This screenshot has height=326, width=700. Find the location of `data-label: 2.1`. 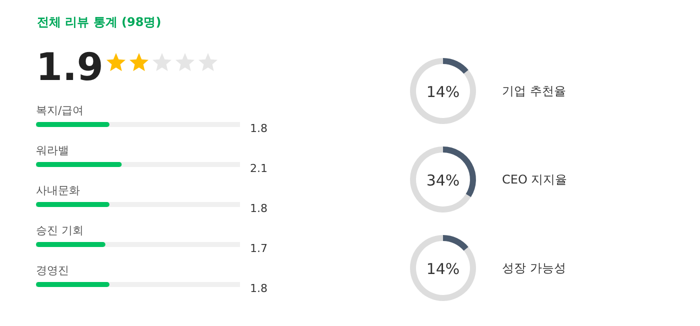

data-label: 2.1 is located at coordinates (259, 168).